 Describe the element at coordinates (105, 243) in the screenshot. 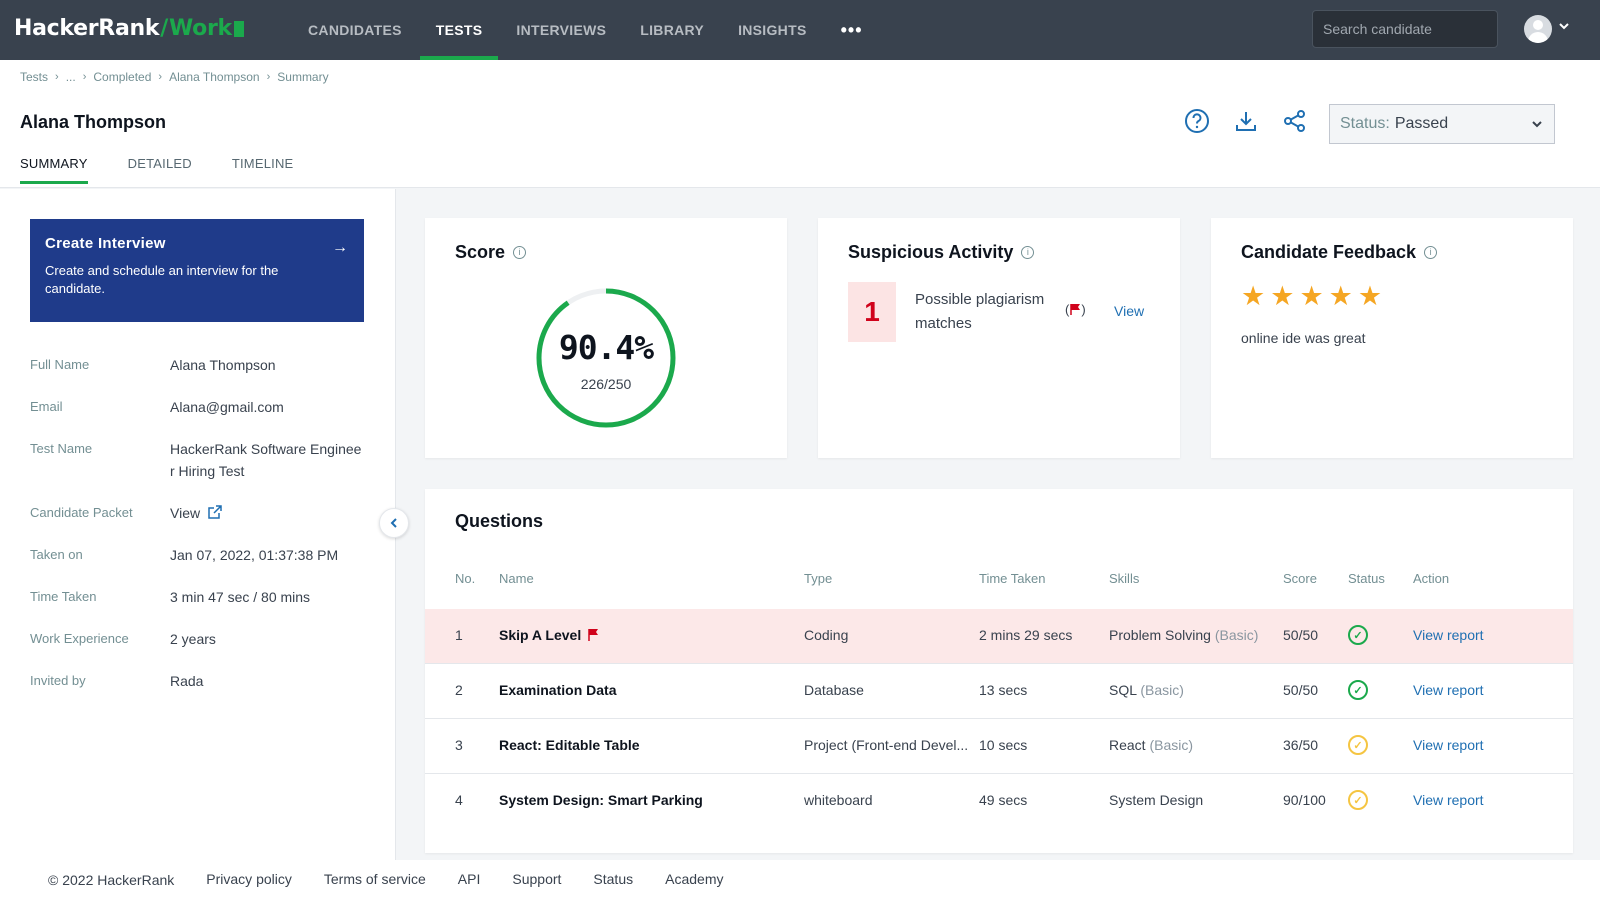

I see `create-interview-title: Create Interview` at that location.